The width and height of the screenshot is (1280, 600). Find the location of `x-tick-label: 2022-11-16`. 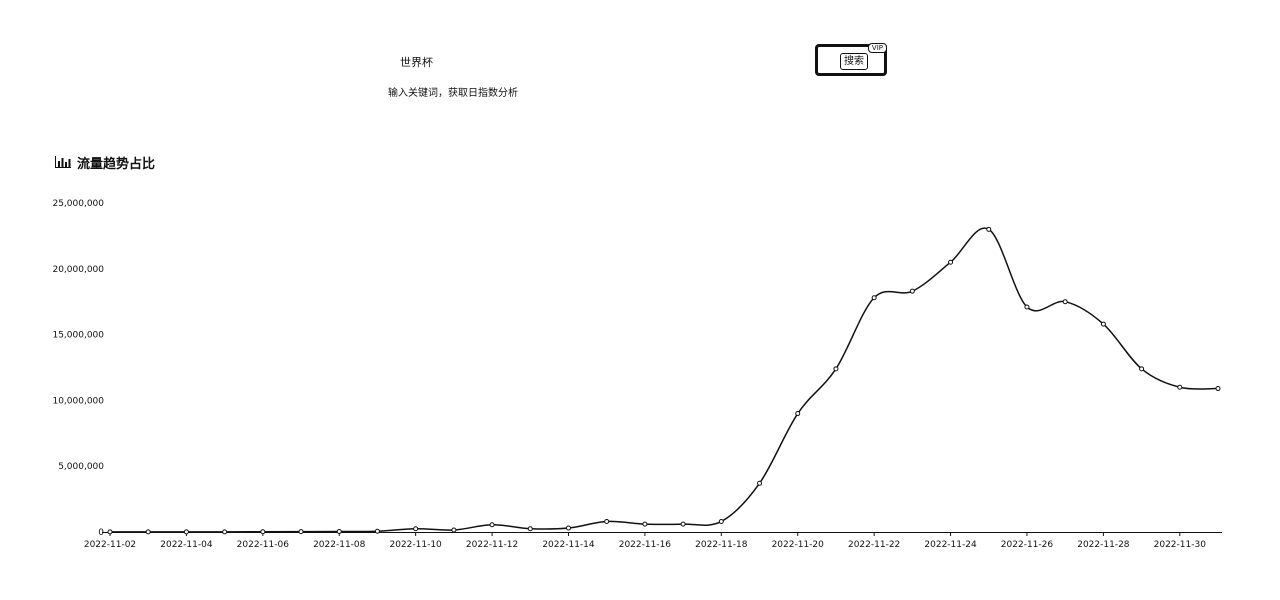

x-tick-label: 2022-11-16 is located at coordinates (645, 545).